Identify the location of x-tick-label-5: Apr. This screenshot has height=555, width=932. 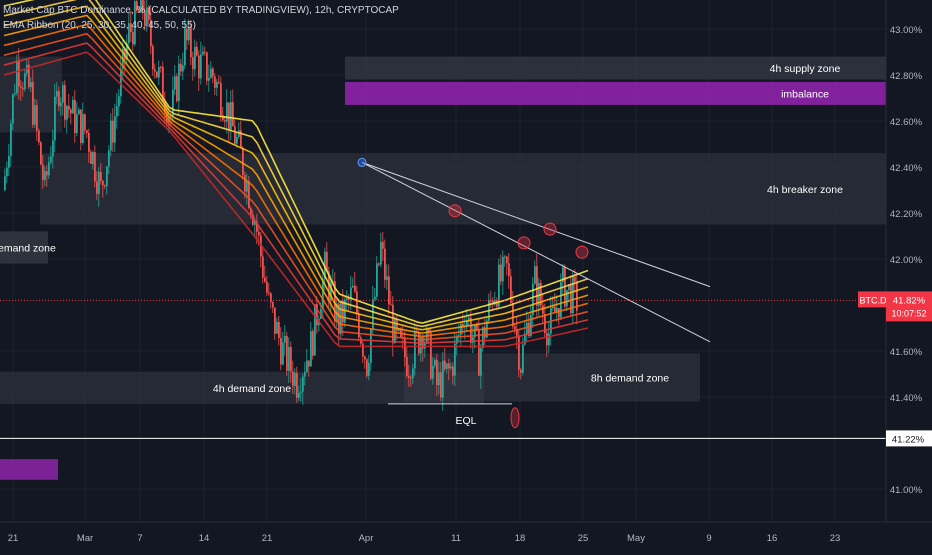
(366, 538).